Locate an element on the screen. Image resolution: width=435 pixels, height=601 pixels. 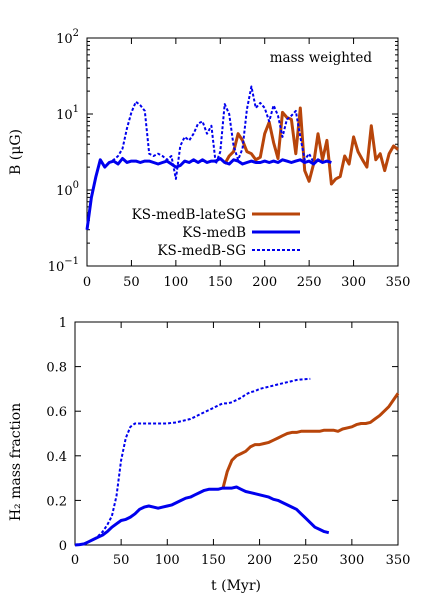
bottom-x-axis-label: t (Myr) is located at coordinates (236, 586).